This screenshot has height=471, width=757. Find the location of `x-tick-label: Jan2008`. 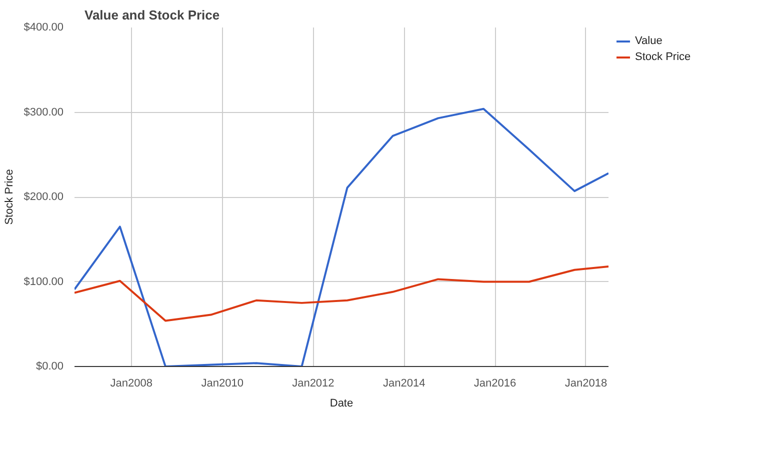

x-tick-label: Jan2008 is located at coordinates (131, 384).